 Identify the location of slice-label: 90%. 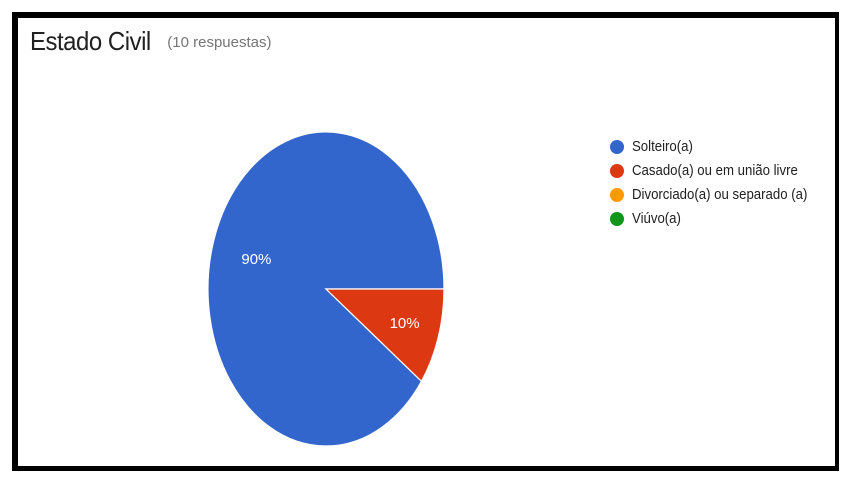
(256, 259).